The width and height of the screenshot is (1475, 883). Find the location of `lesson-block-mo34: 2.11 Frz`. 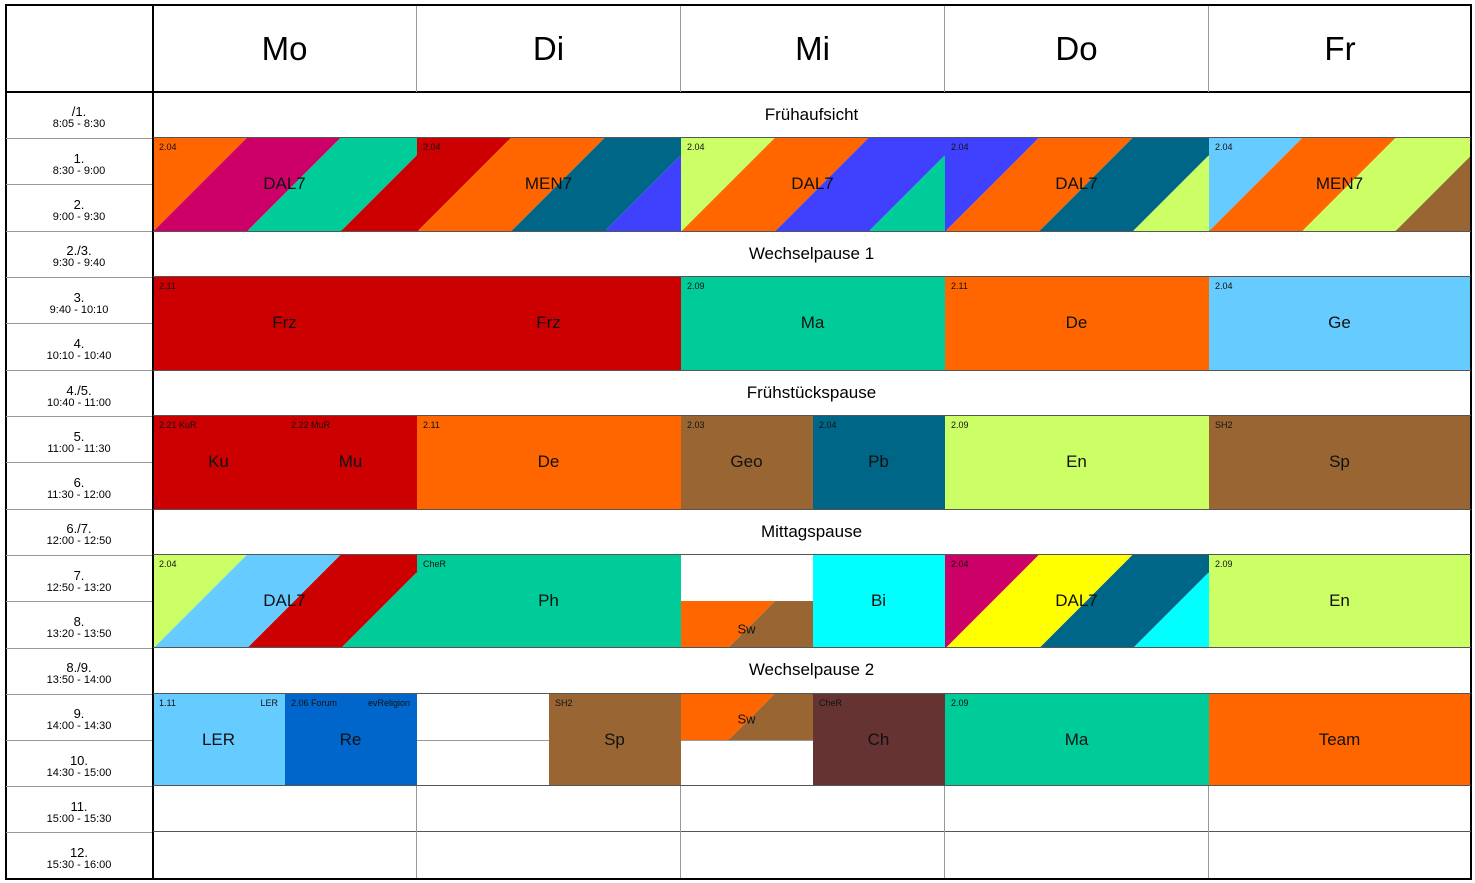

lesson-block-mo34: 2.11 Frz is located at coordinates (285, 323).